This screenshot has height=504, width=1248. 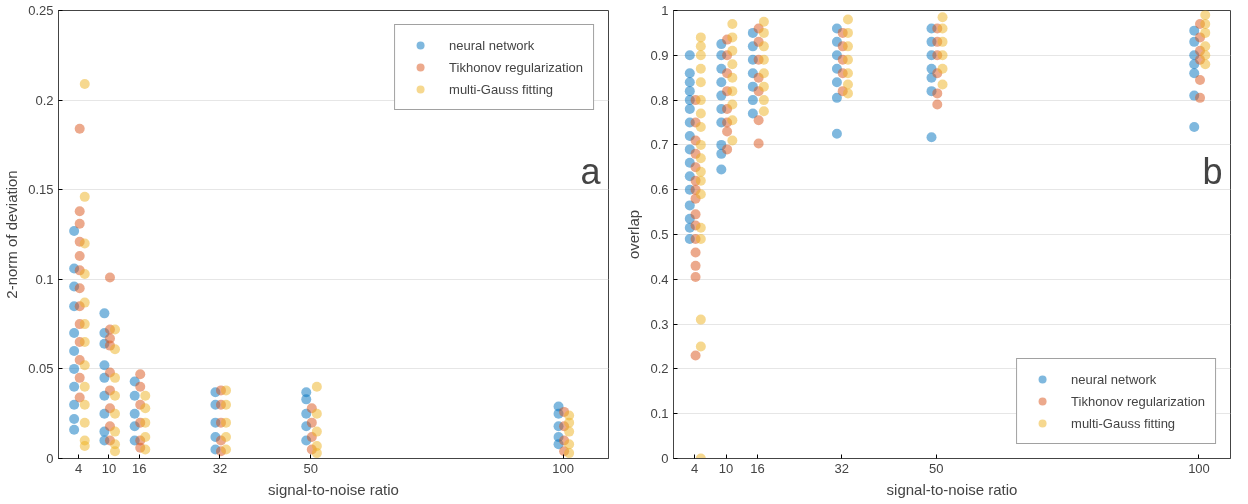 I want to click on y-tick-label: 0.3, so click(x=659, y=324).